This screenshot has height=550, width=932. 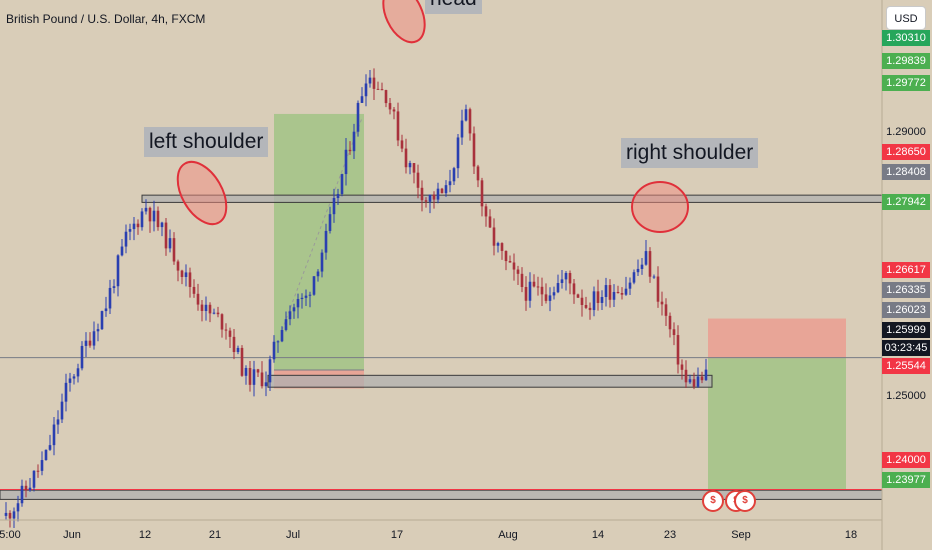 I want to click on time-tick: 17, so click(x=397, y=535).